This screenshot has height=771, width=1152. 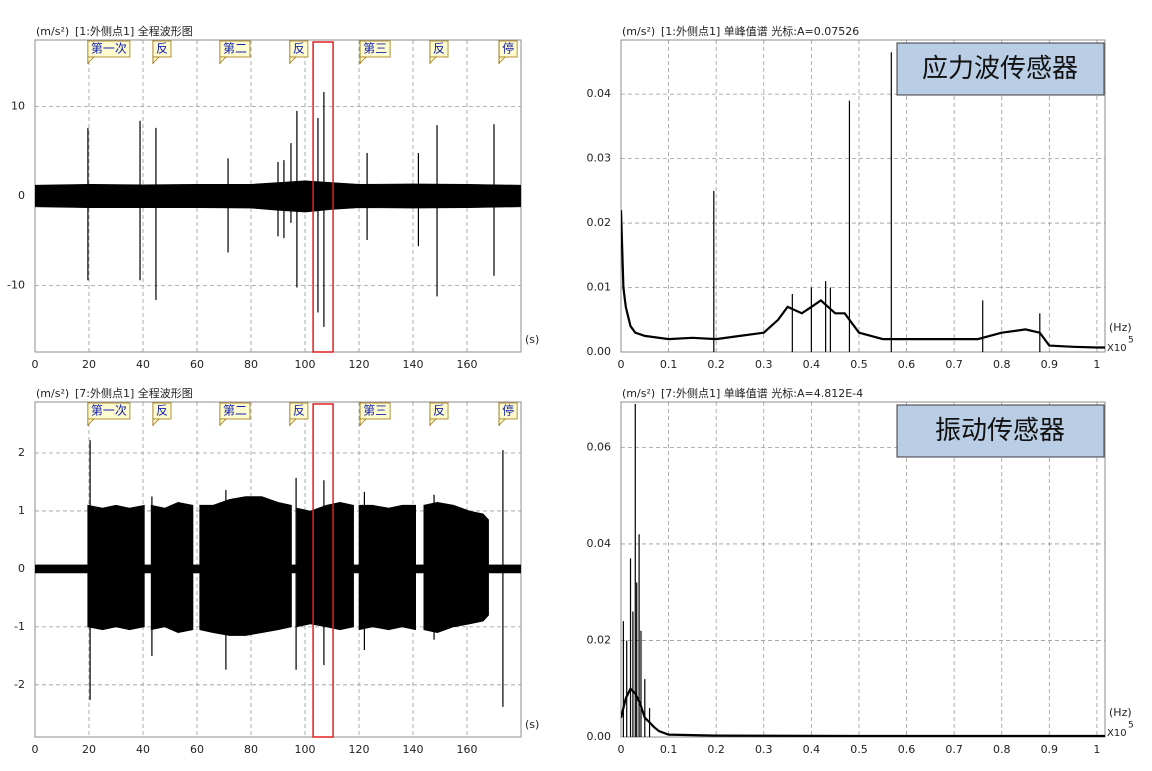 What do you see at coordinates (599, 287) in the screenshot?
I see `y-tick-label: 0.01` at bounding box center [599, 287].